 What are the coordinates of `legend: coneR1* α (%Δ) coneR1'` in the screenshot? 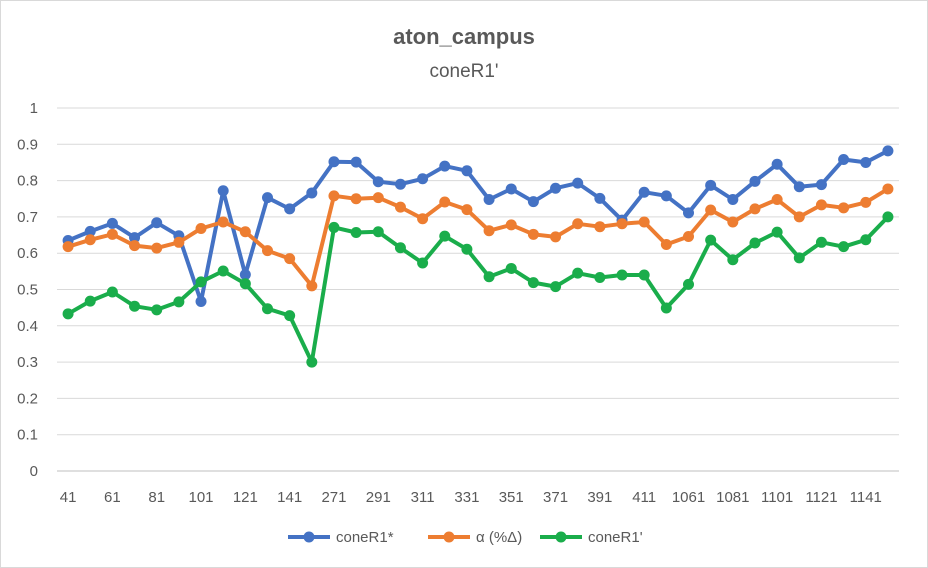 It's located at (465, 537).